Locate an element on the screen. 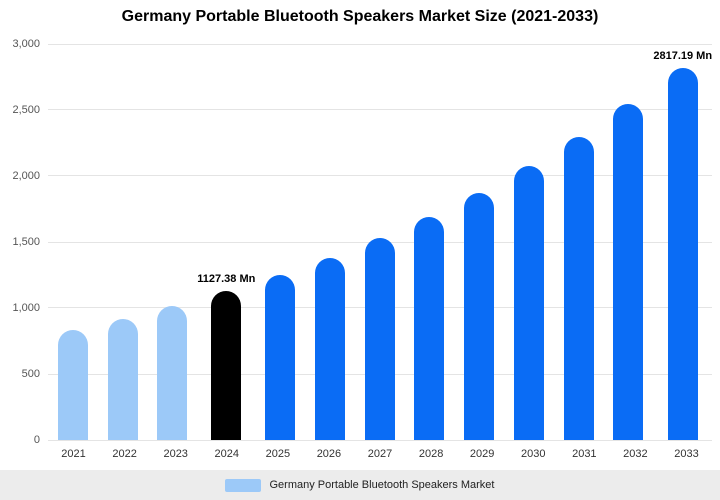 This screenshot has height=500, width=720. x-tick-label-2032: 2032 is located at coordinates (635, 454).